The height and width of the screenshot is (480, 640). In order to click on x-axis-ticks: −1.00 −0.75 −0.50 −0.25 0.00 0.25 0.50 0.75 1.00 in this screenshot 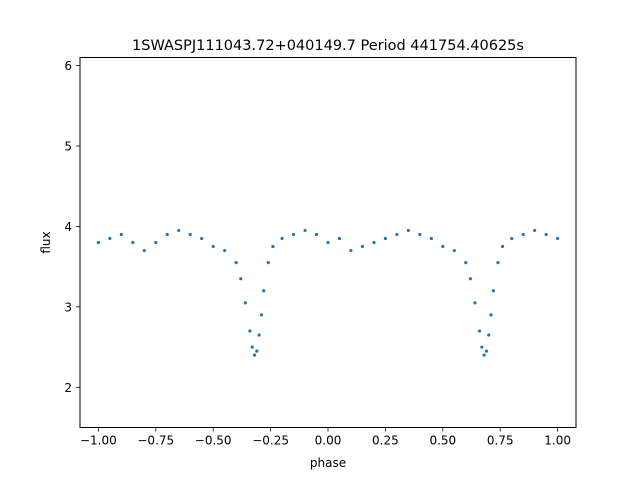, I will do `click(325, 437)`.